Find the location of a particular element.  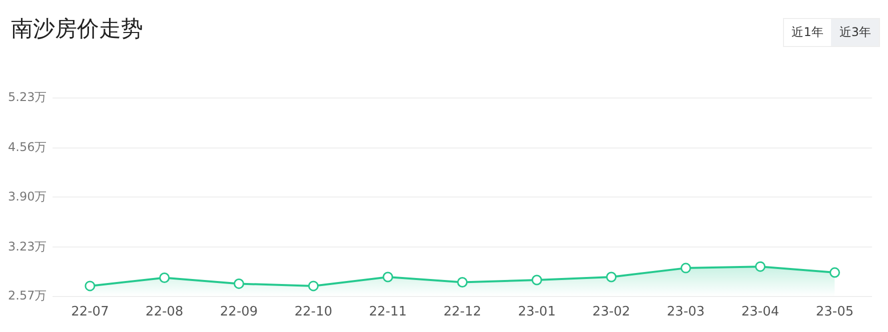

x-tick-label: 22-12 is located at coordinates (462, 312).